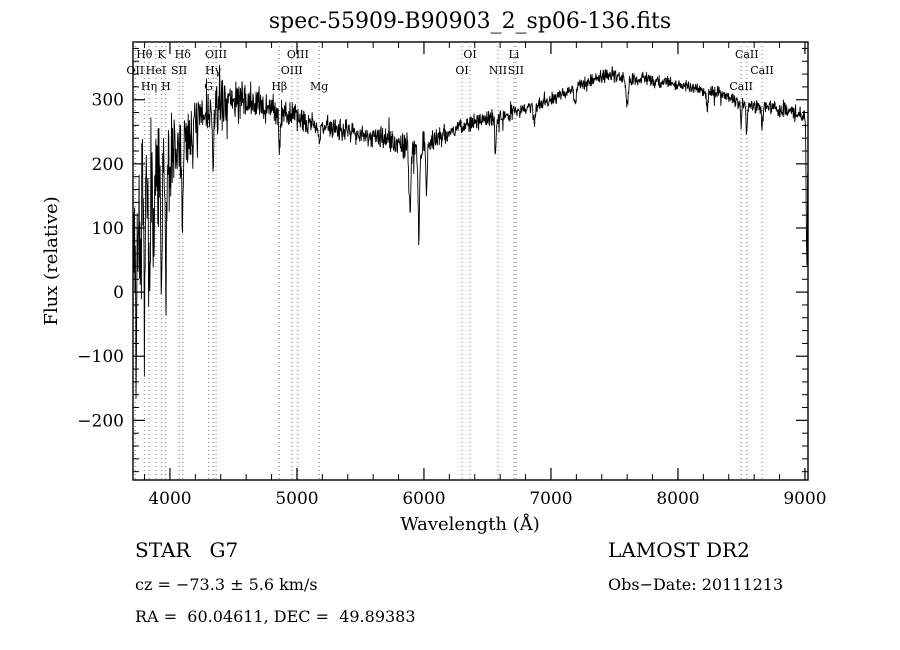 The width and height of the screenshot is (900, 650). What do you see at coordinates (156, 70) in the screenshot?
I see `spectral-line-label: HeI` at bounding box center [156, 70].